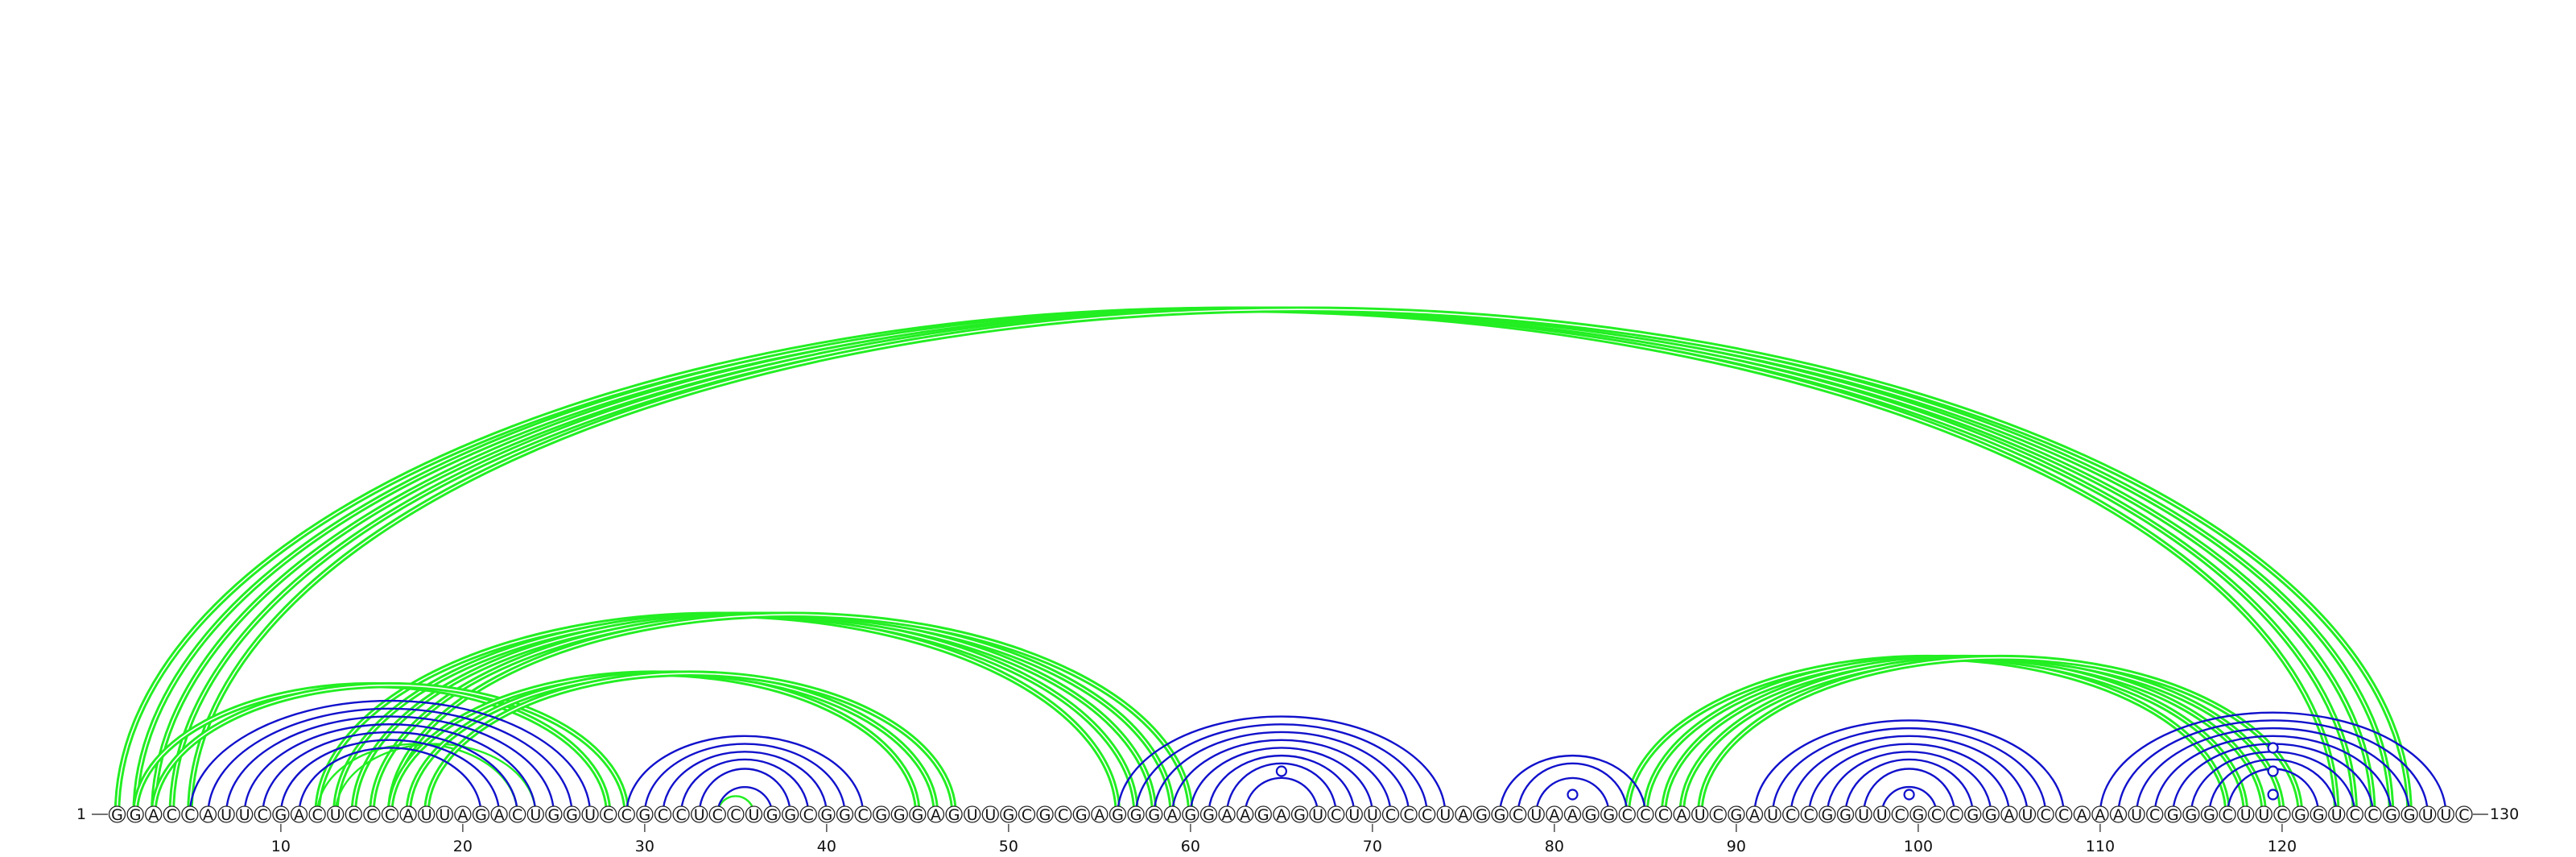 This screenshot has width=2576, height=857. I want to click on tick-90: 90, so click(1736, 839).